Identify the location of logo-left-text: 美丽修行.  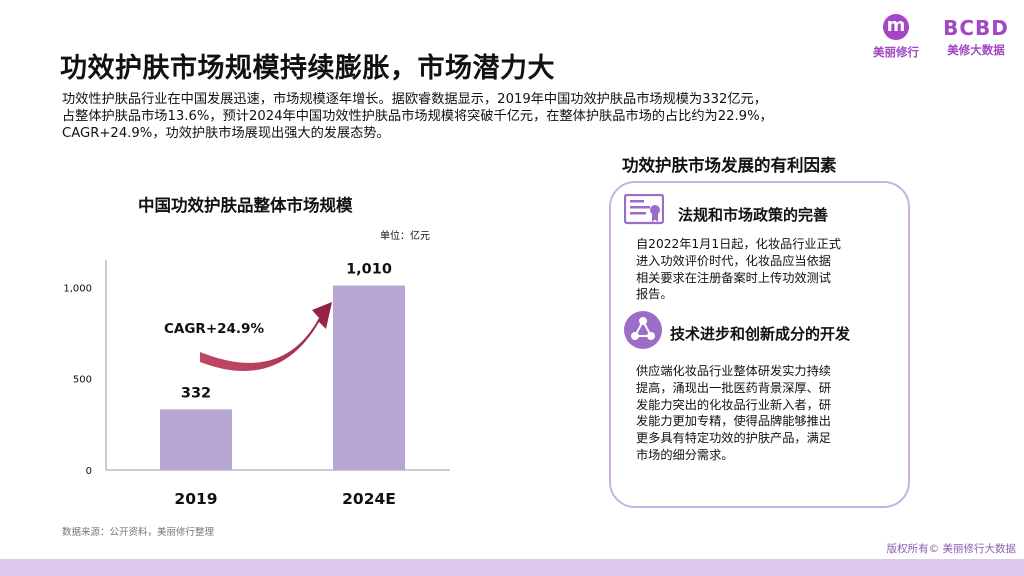
(896, 52).